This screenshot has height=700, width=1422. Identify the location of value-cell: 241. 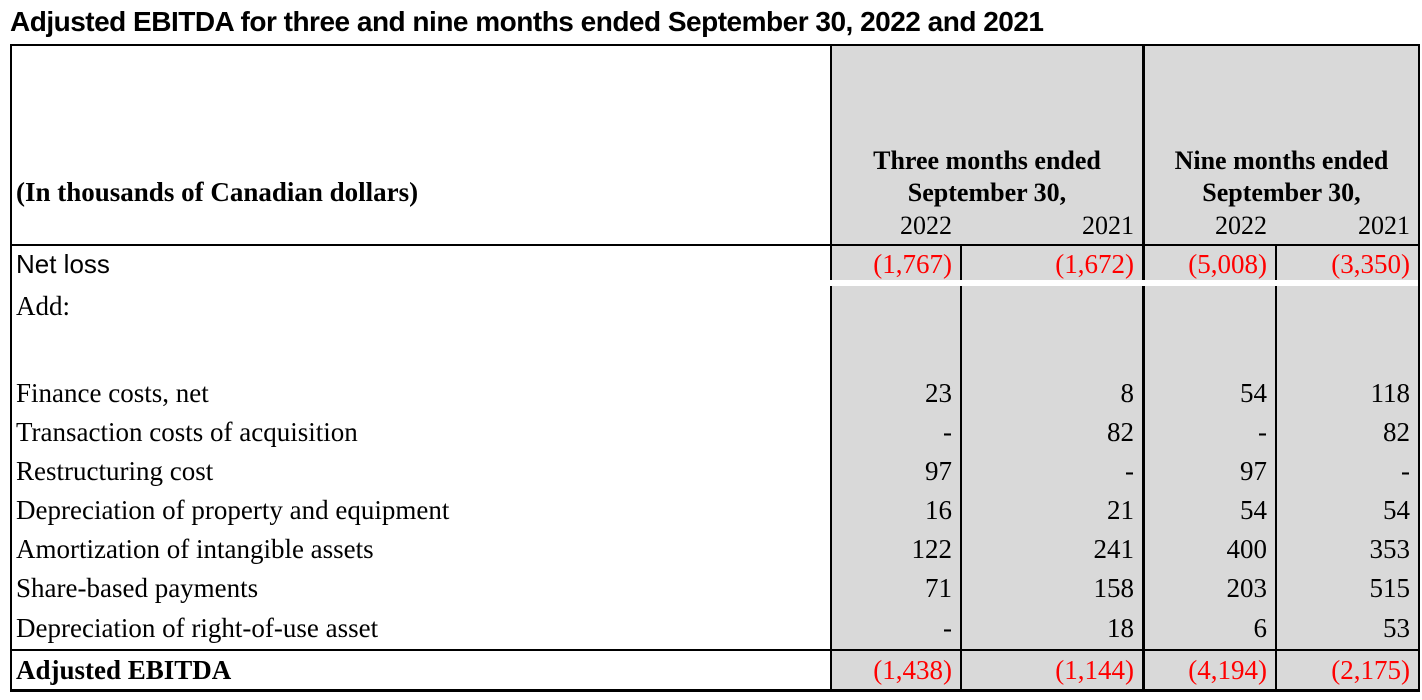
(1051, 549).